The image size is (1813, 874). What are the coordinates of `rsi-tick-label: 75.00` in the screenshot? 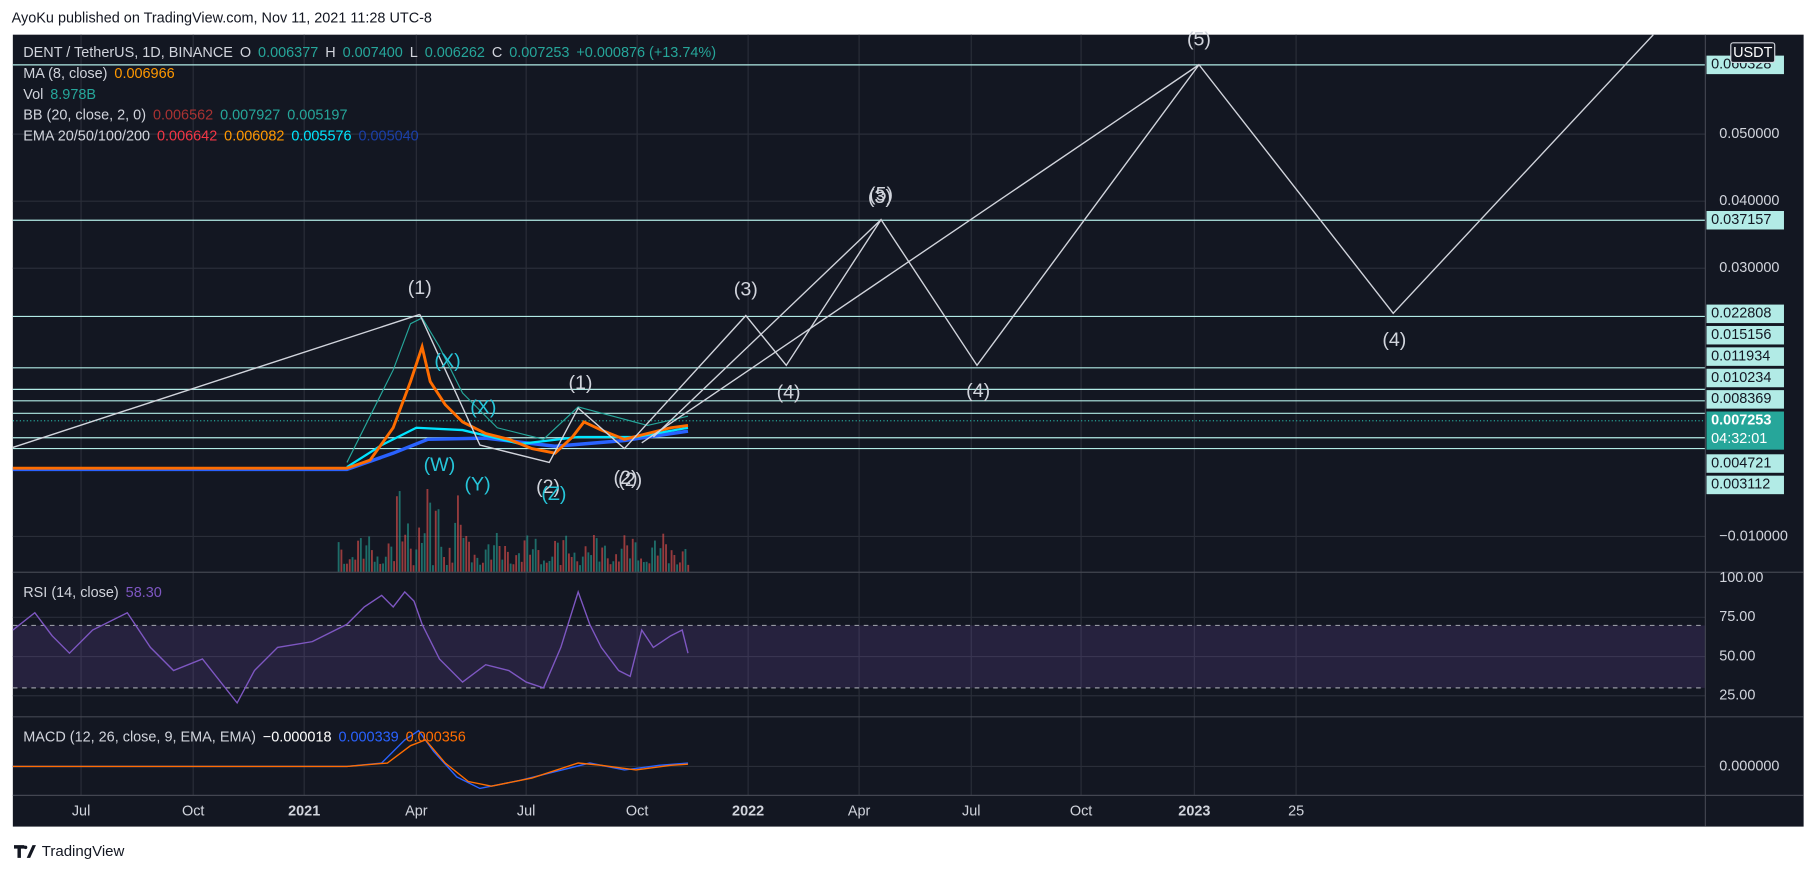 It's located at (1737, 617).